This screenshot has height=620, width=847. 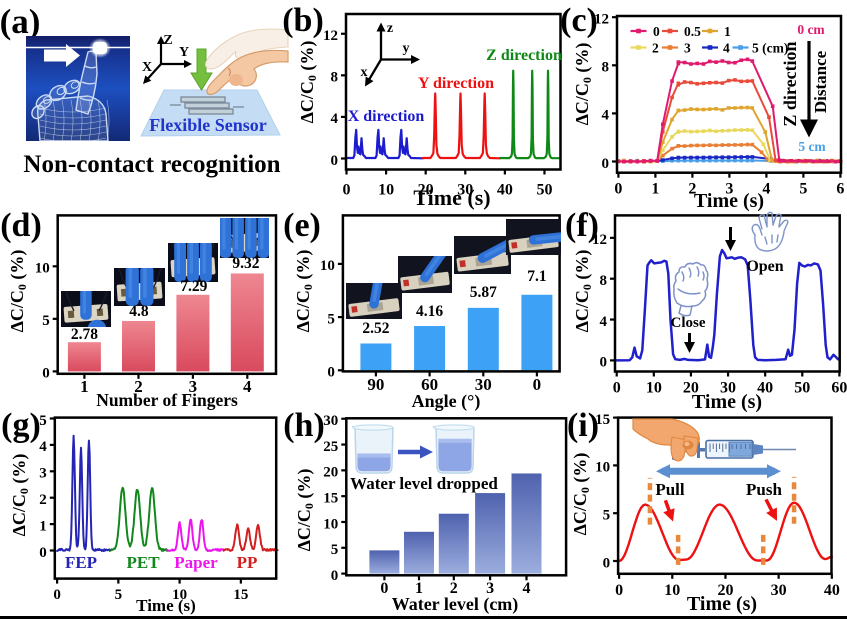 What do you see at coordinates (455, 604) in the screenshot?
I see `svg-text: Water level (cm)` at bounding box center [455, 604].